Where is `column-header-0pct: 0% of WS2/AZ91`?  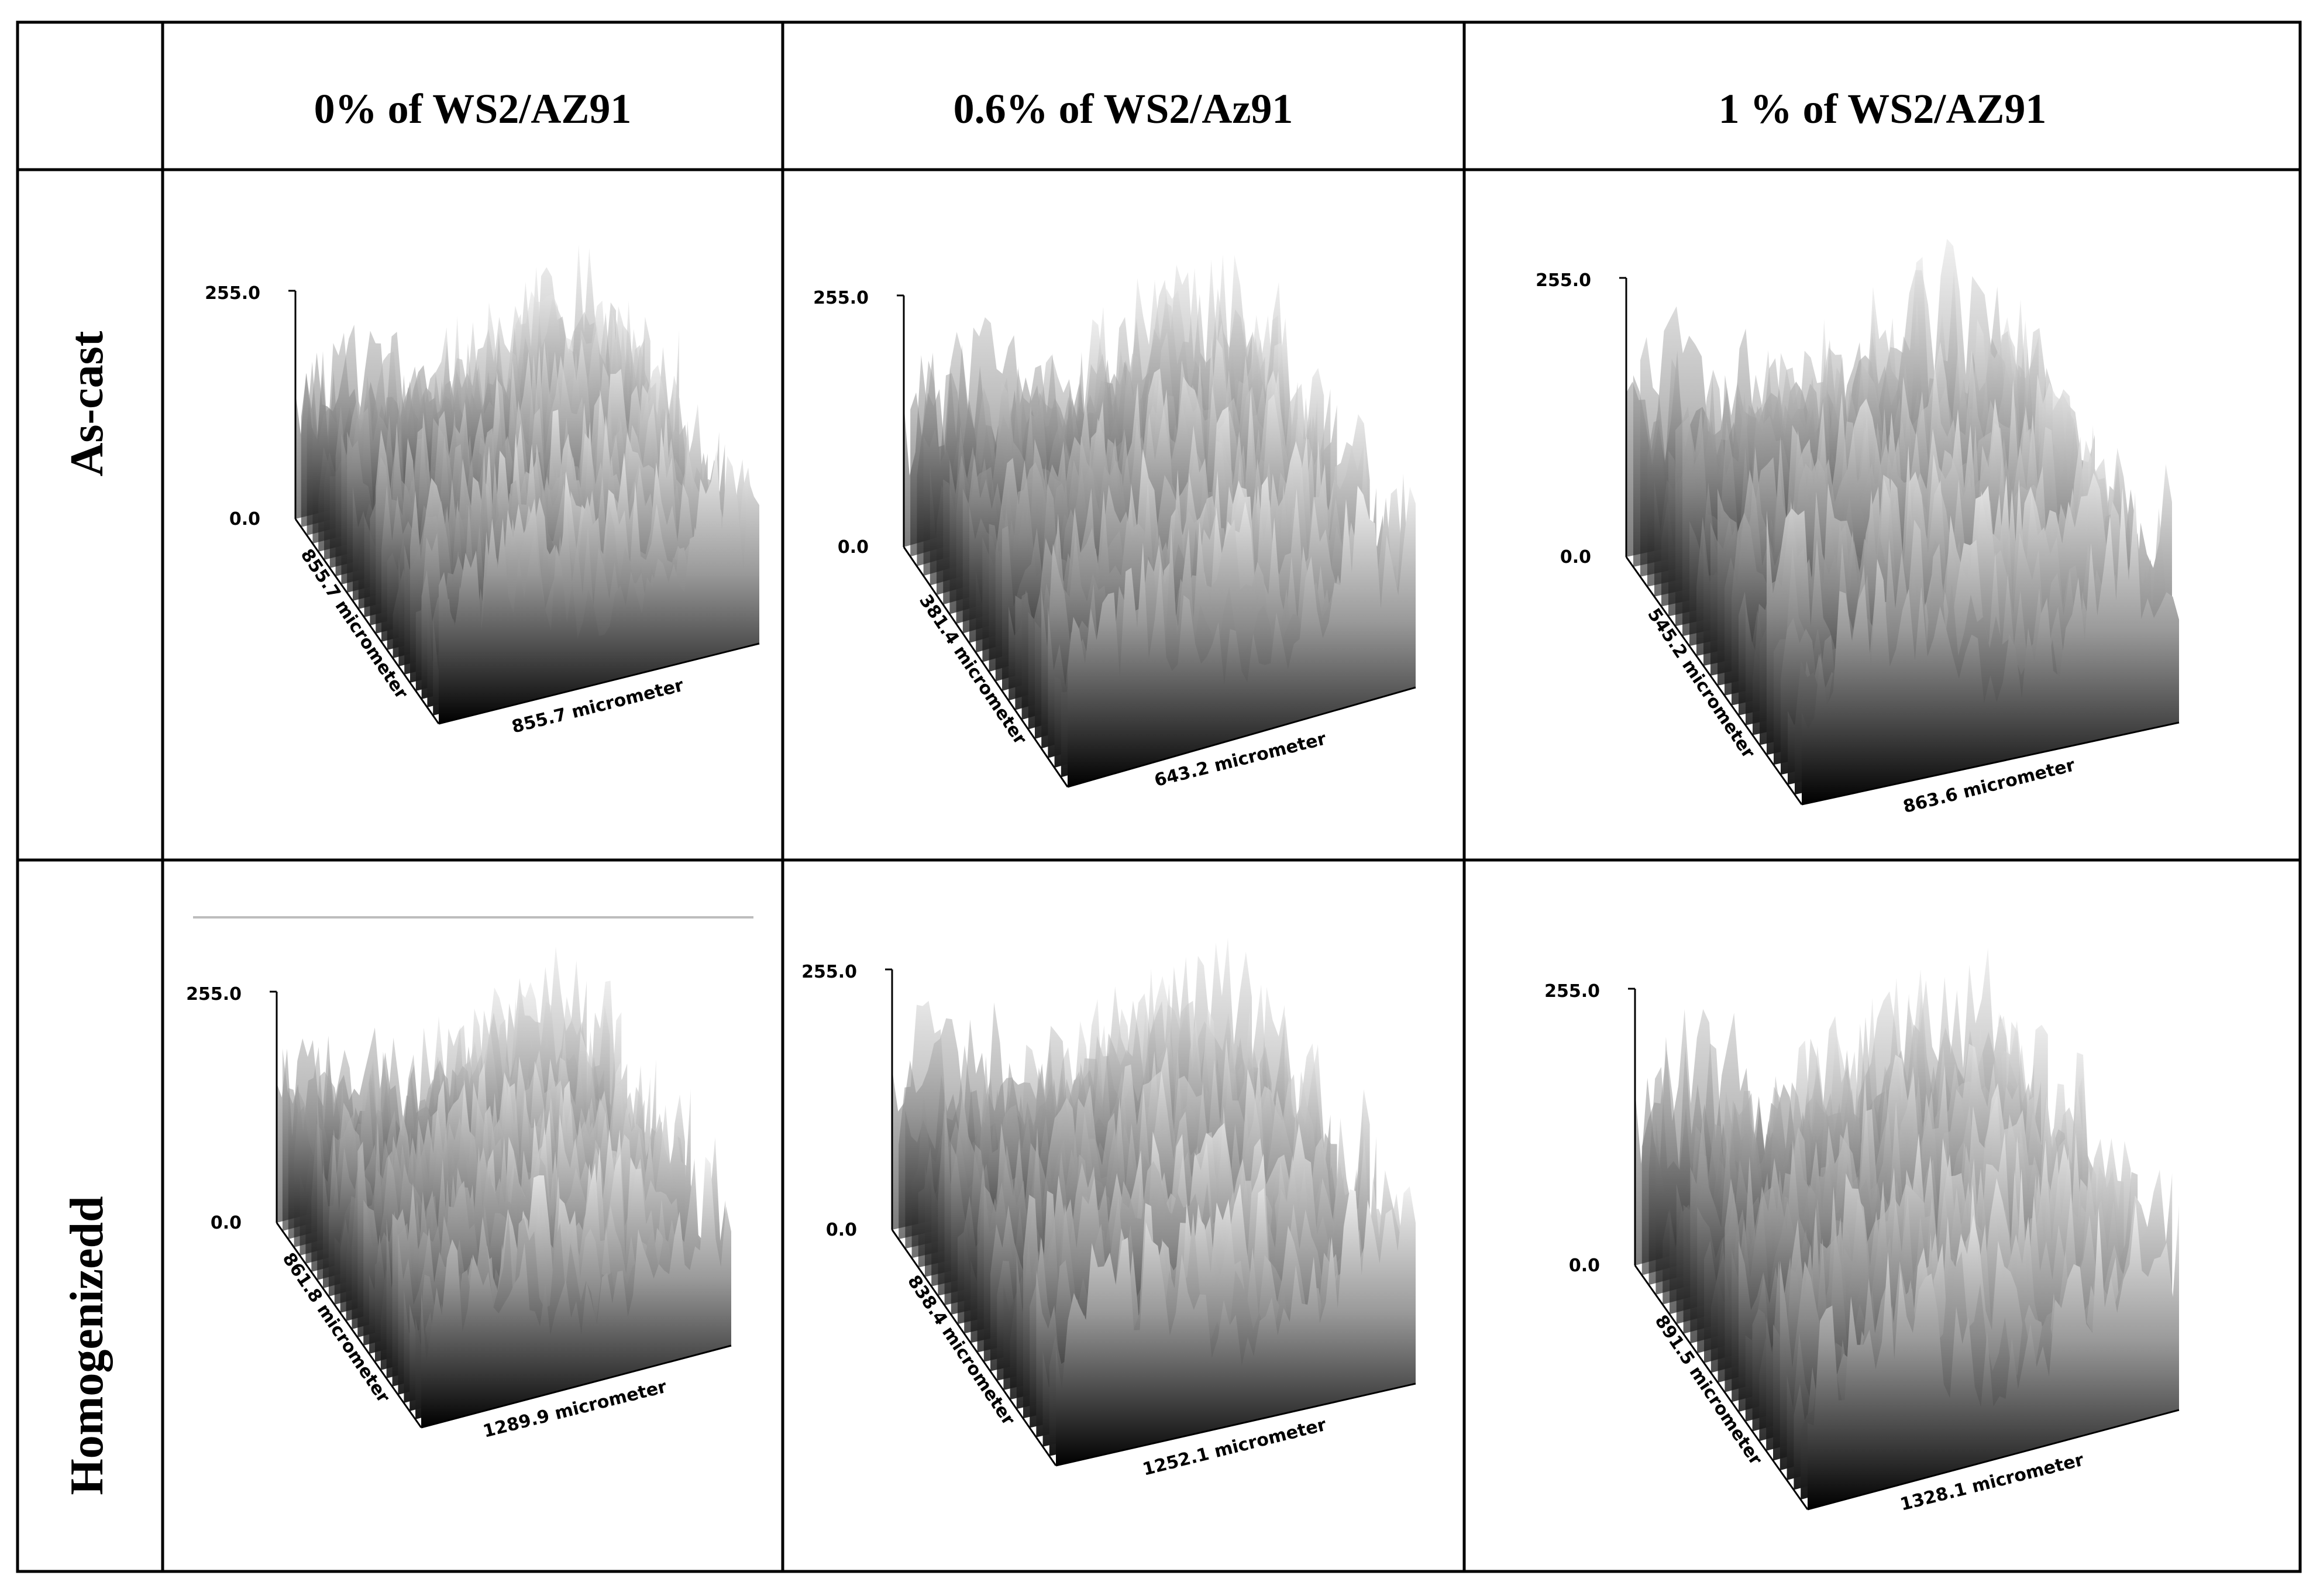 column-header-0pct: 0% of WS2/AZ91 is located at coordinates (473, 109).